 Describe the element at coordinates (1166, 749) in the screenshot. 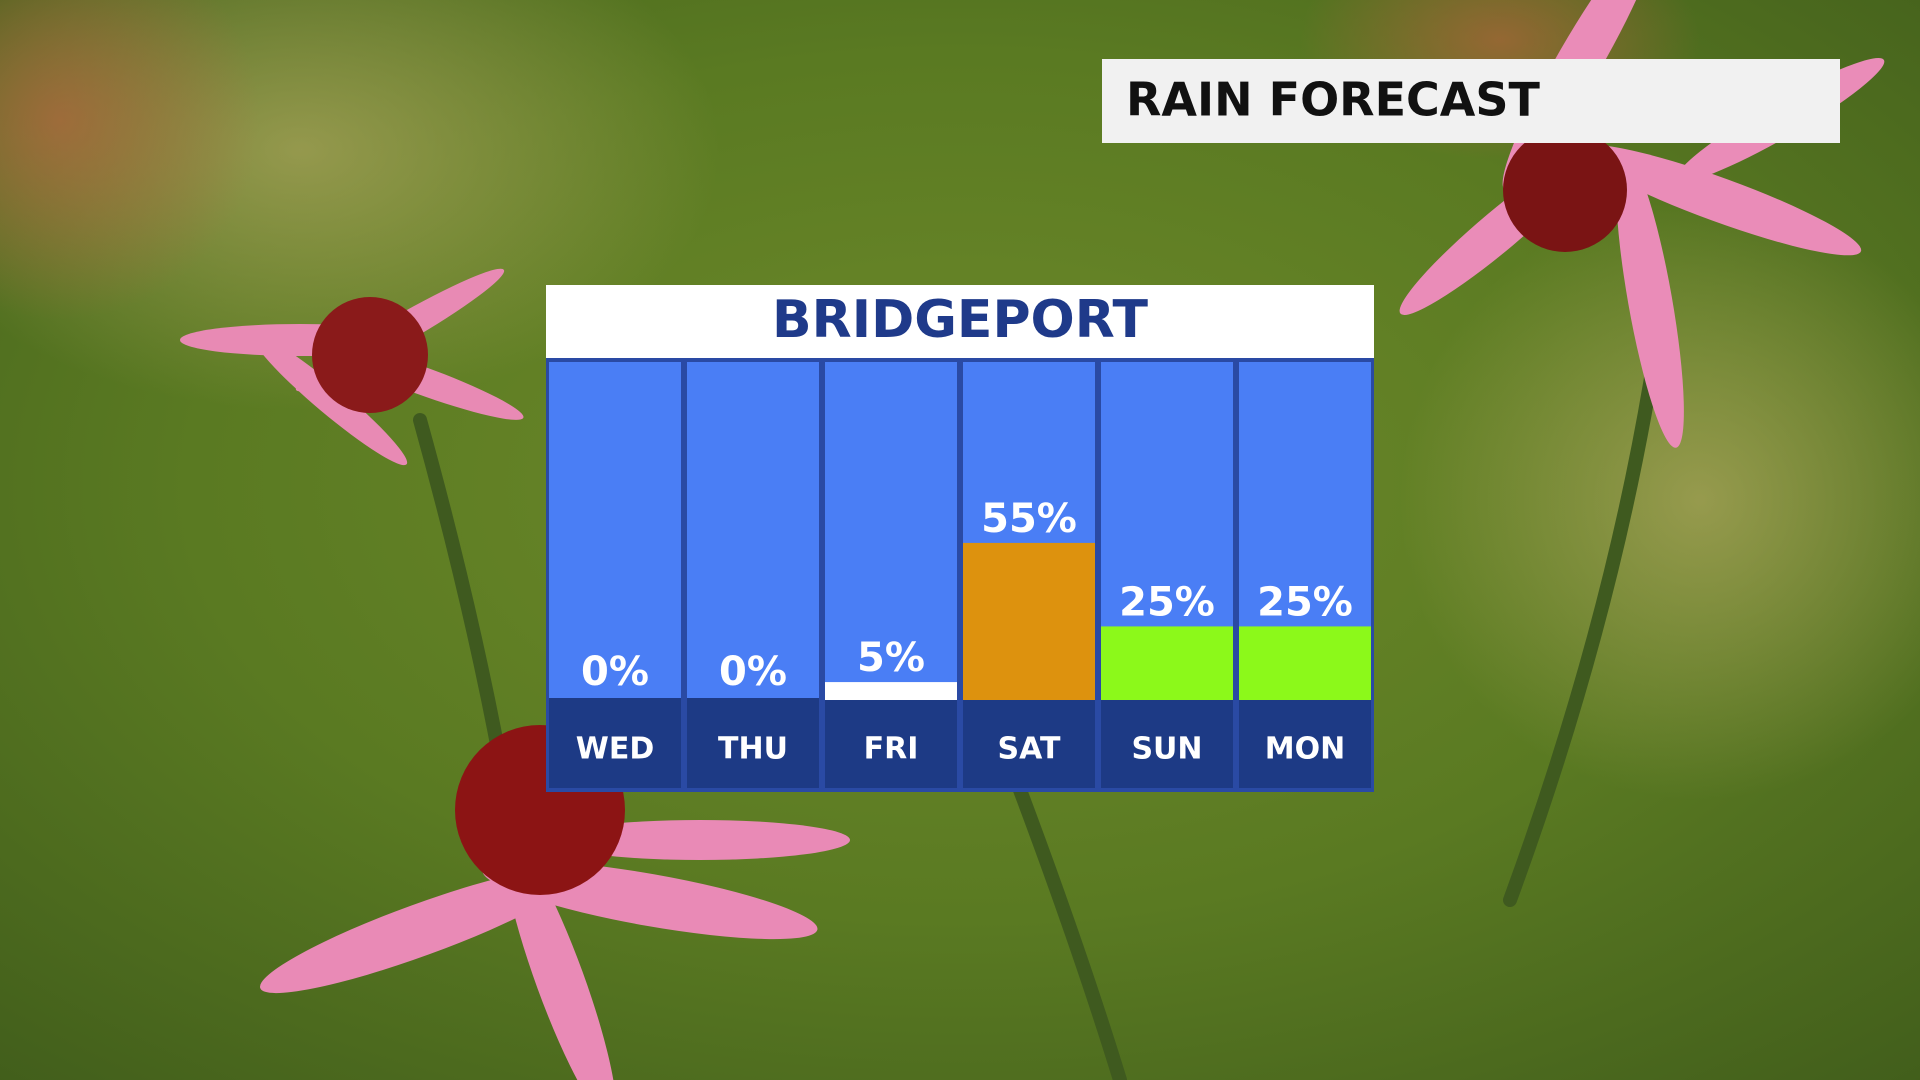

I see `x-tick-label: SUN` at that location.